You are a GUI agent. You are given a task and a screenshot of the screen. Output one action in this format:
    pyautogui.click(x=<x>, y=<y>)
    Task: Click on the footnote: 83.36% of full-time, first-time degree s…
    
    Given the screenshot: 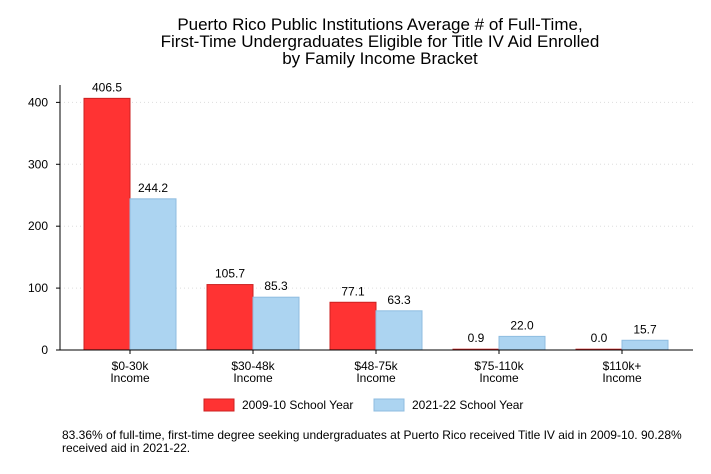 What is the action you would take?
    pyautogui.click(x=372, y=441)
    